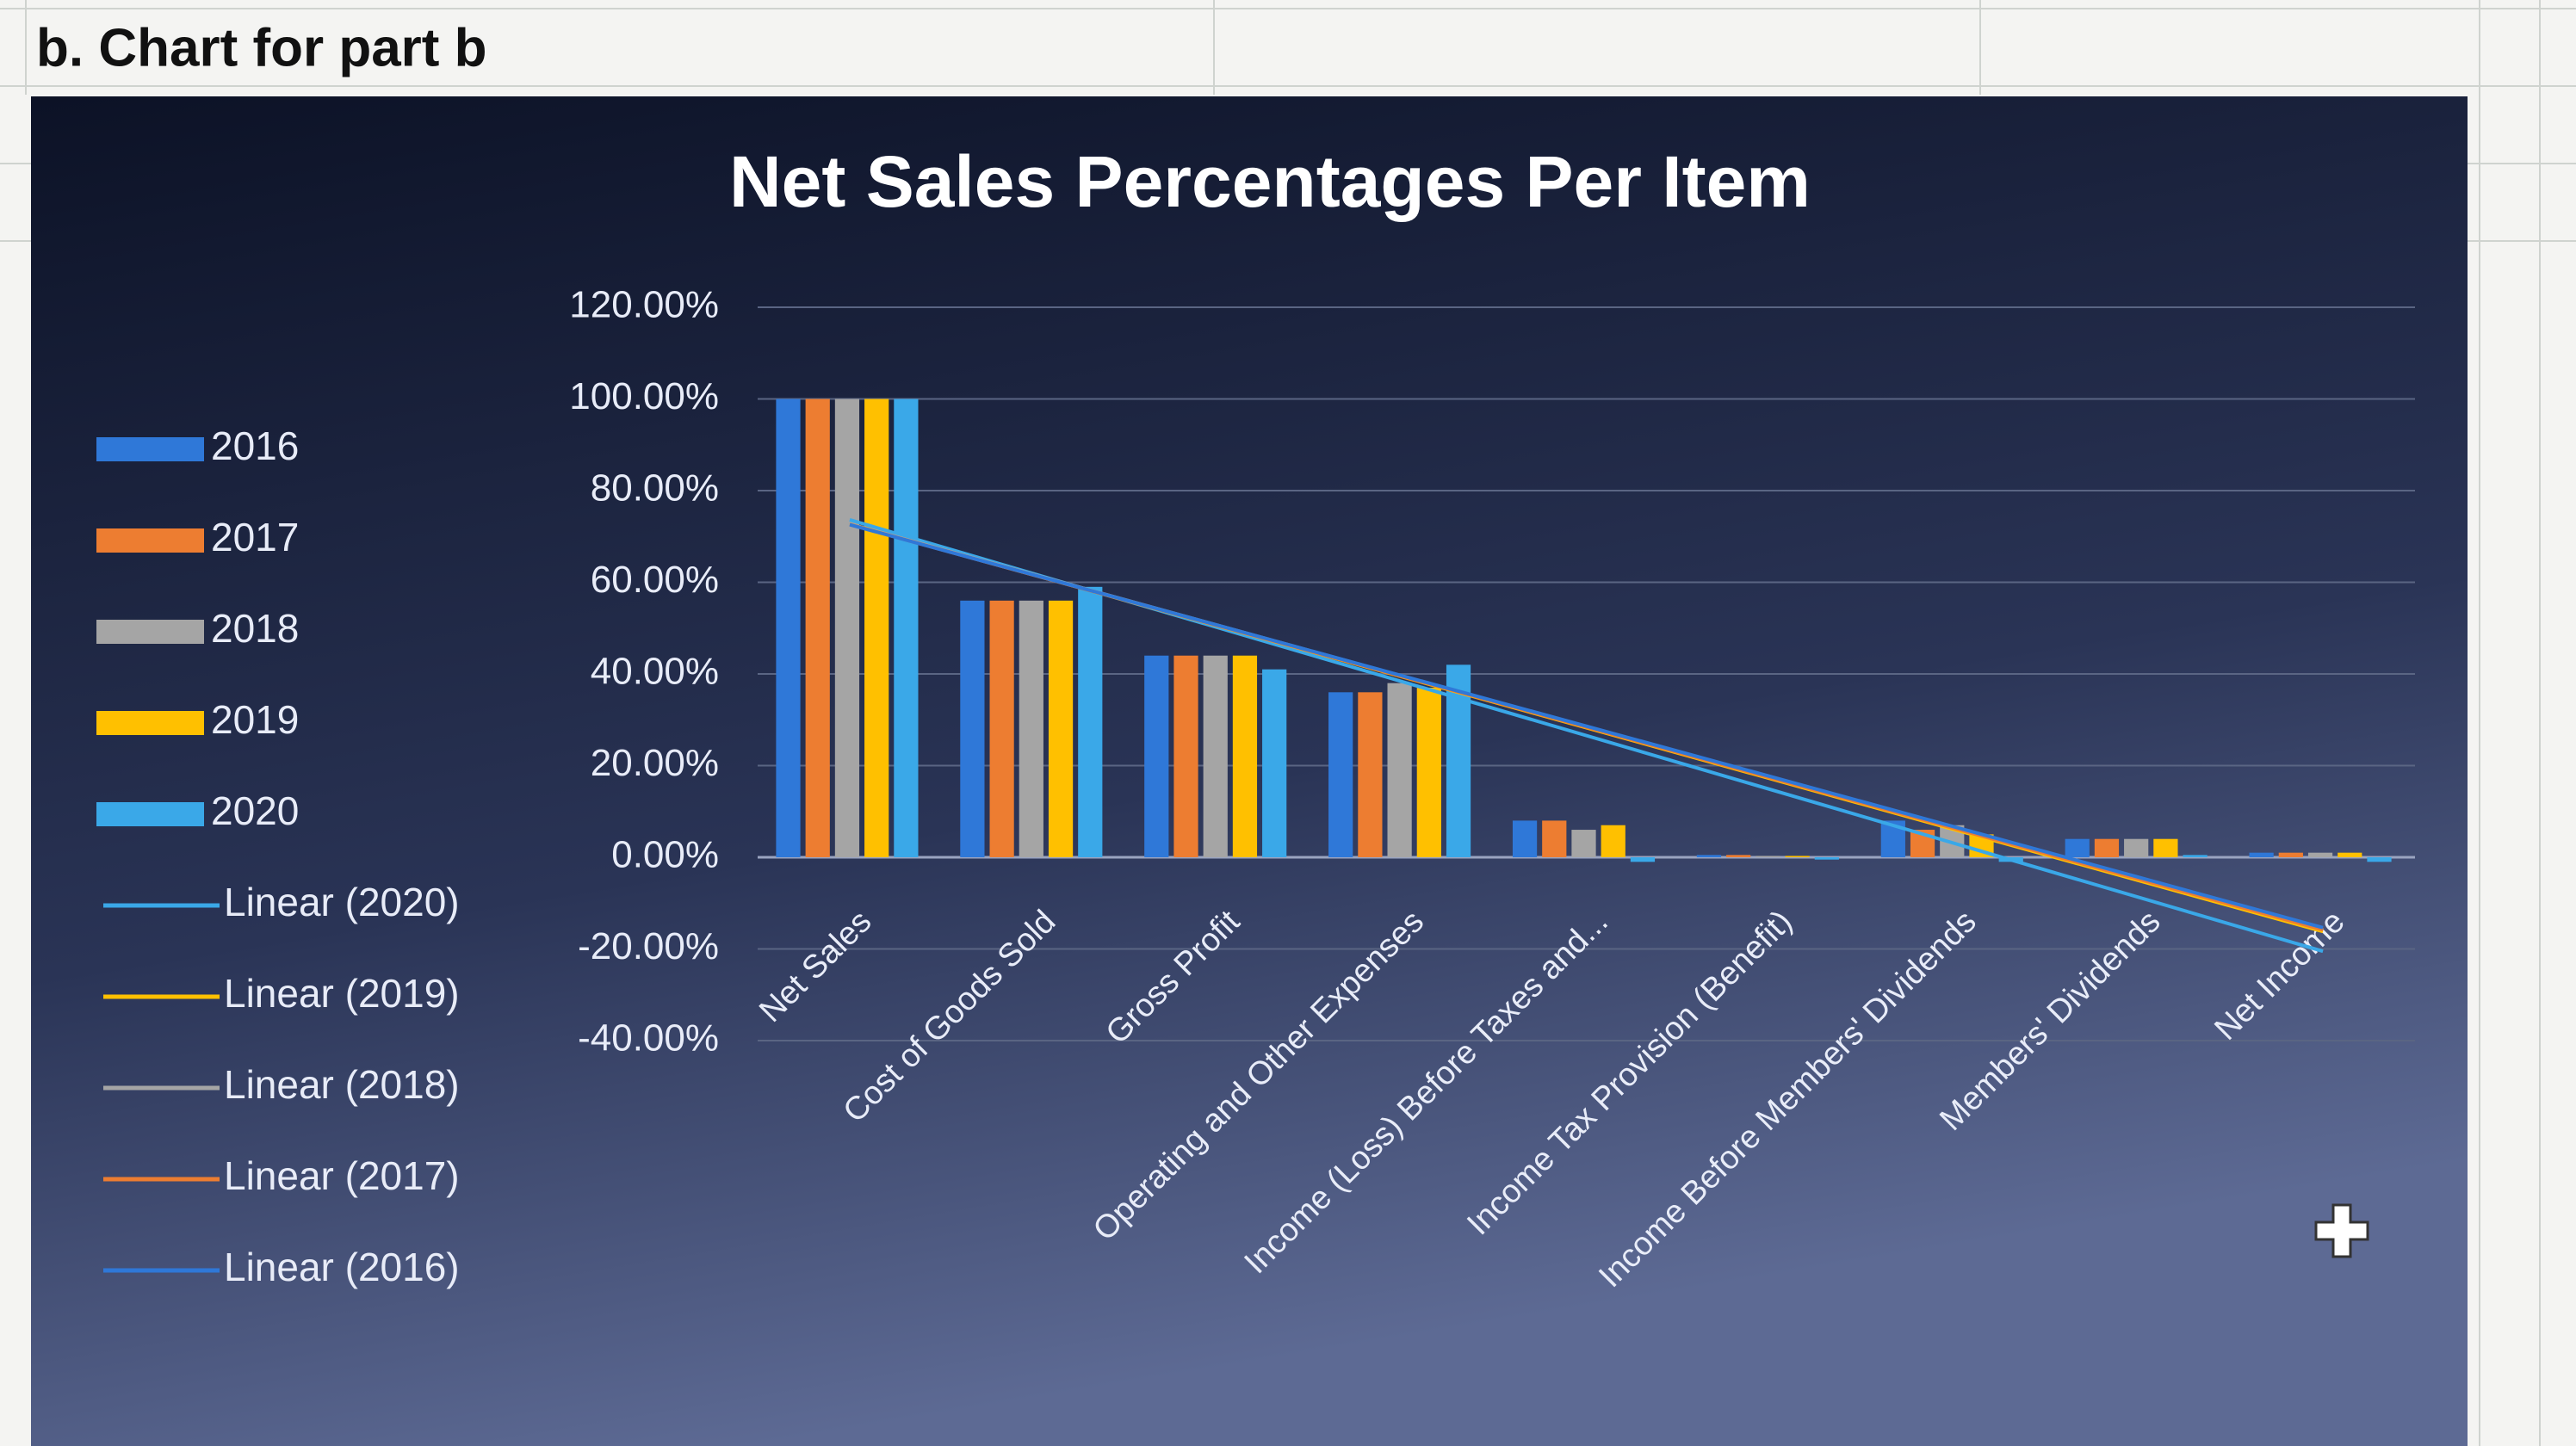 This screenshot has height=1446, width=2576. Describe the element at coordinates (342, 1176) in the screenshot. I see `legend-label: Linear (2017)` at that location.